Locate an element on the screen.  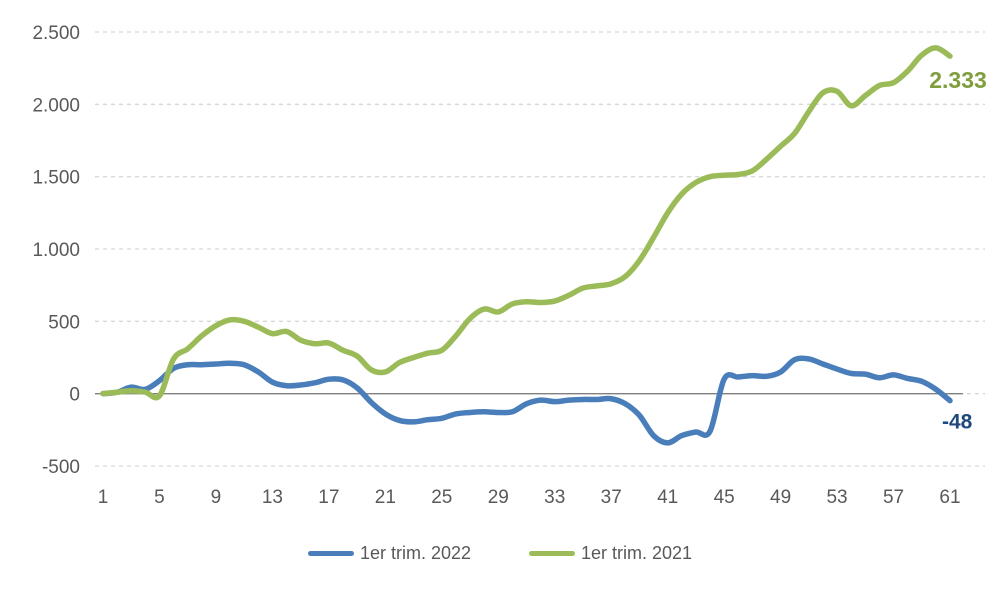
legend: 1er trim. 2022 1er trim. 2021 is located at coordinates (500, 553).